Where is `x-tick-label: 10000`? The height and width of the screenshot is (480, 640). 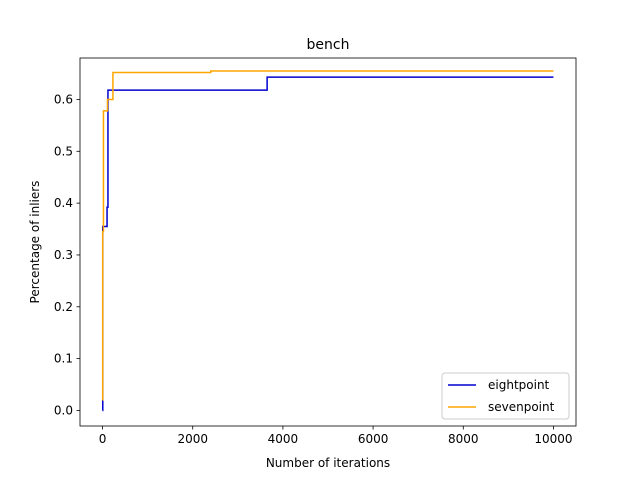 x-tick-label: 10000 is located at coordinates (553, 439).